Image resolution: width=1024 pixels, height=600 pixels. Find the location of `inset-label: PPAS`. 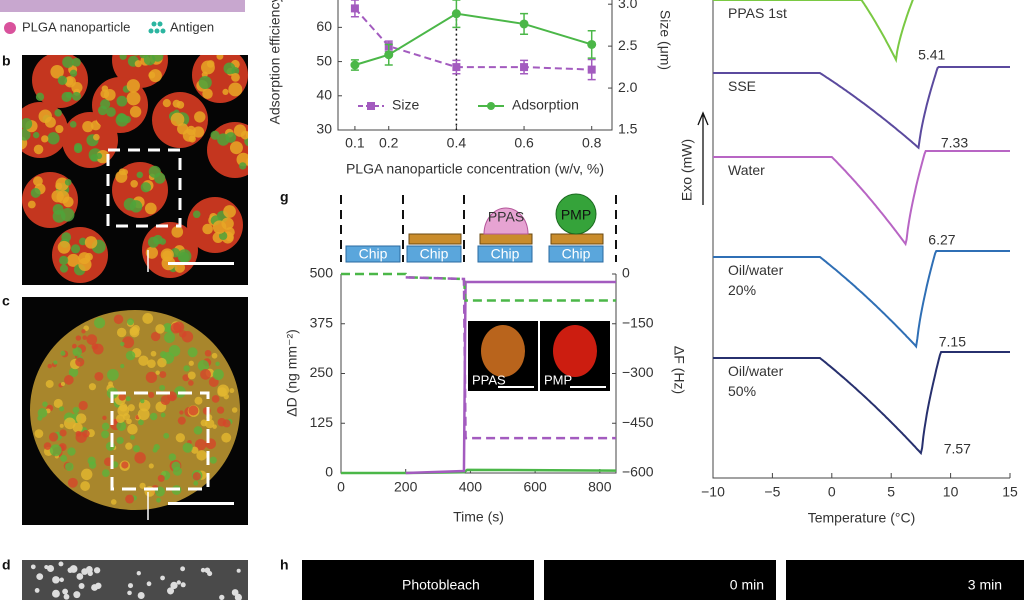

inset-label: PPAS is located at coordinates (489, 379).